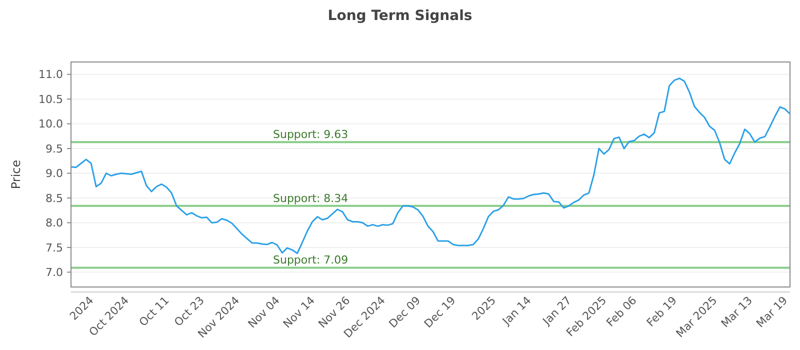  What do you see at coordinates (310, 198) in the screenshot?
I see `ref-line-label: Support: 8.34` at bounding box center [310, 198].